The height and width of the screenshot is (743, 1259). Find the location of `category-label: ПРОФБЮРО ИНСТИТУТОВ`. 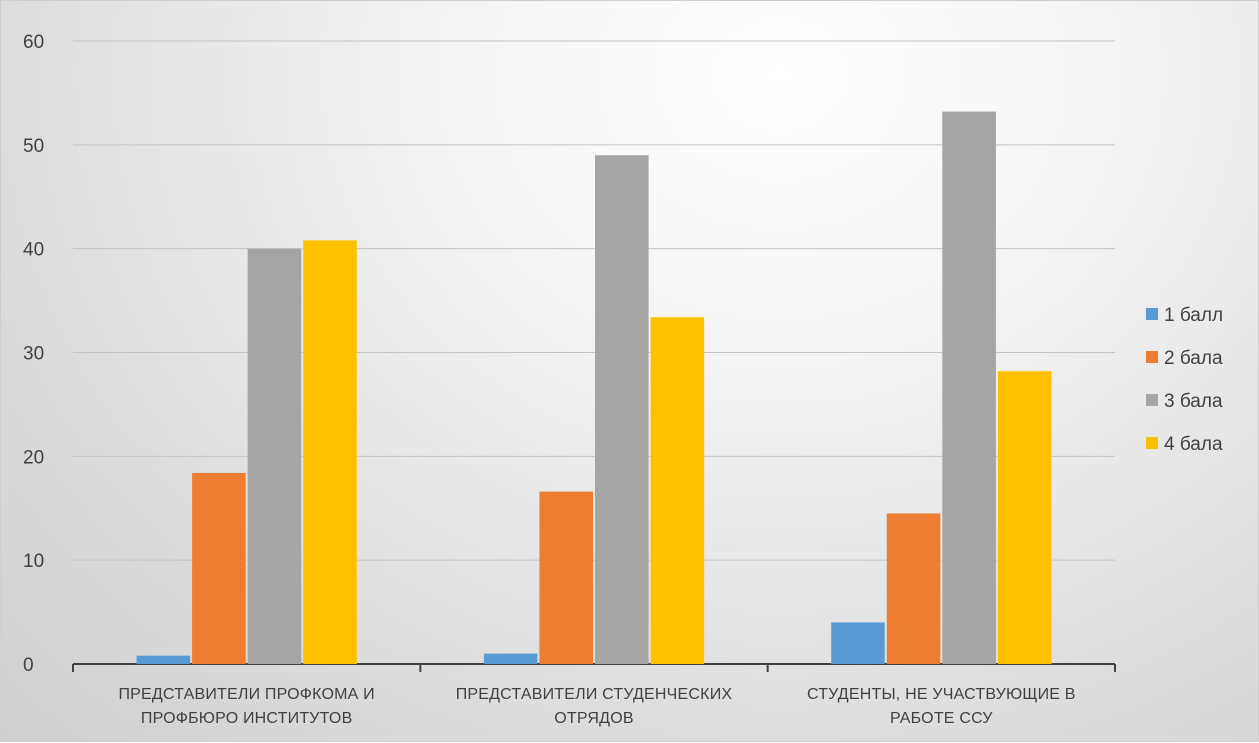

category-label: ПРОФБЮРО ИНСТИТУТОВ is located at coordinates (247, 718).